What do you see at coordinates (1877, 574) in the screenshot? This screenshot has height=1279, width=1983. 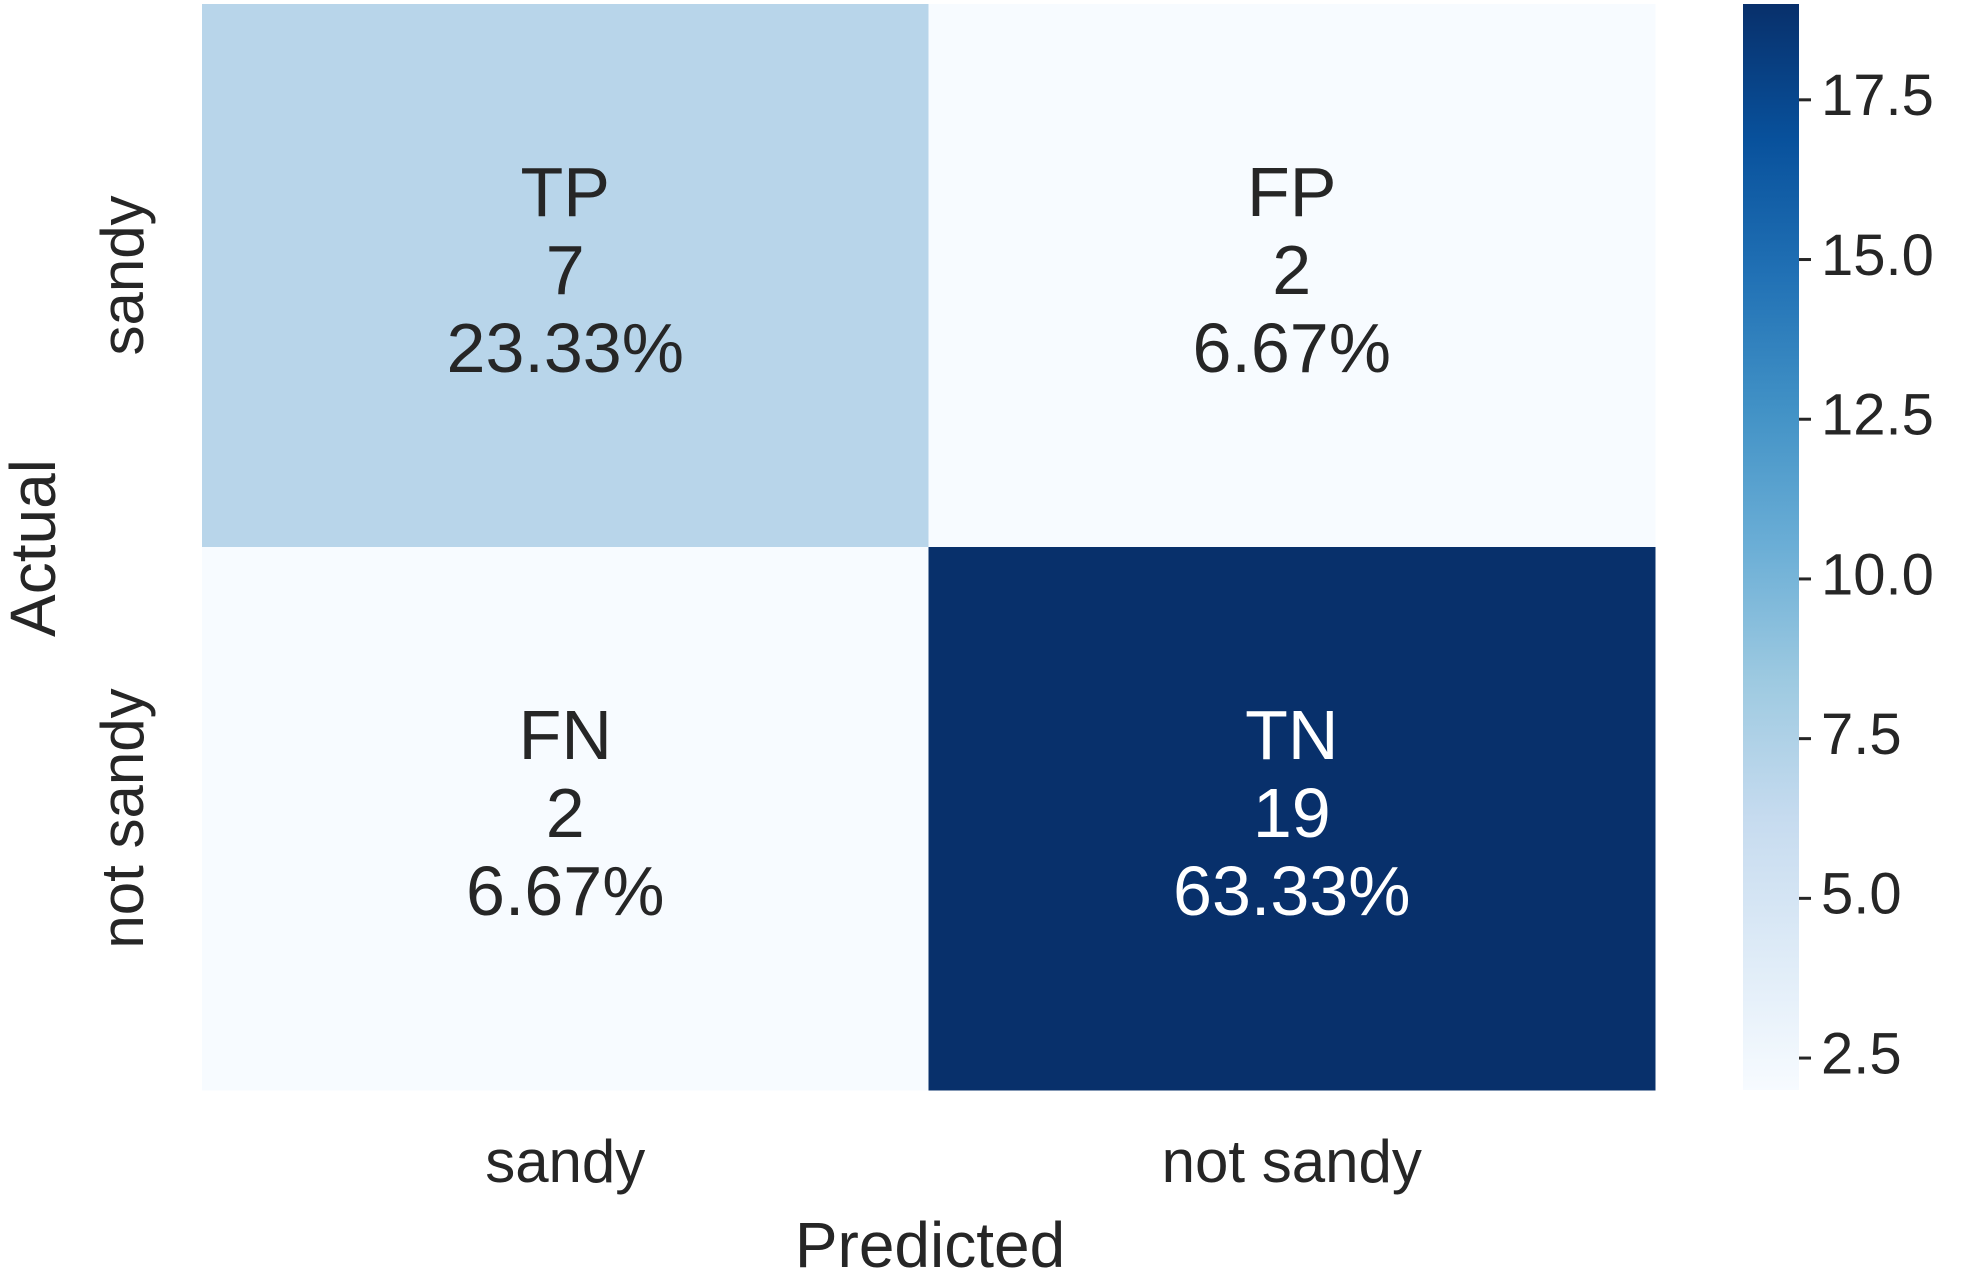 I see `colorbar-tick-label: 10.0` at bounding box center [1877, 574].